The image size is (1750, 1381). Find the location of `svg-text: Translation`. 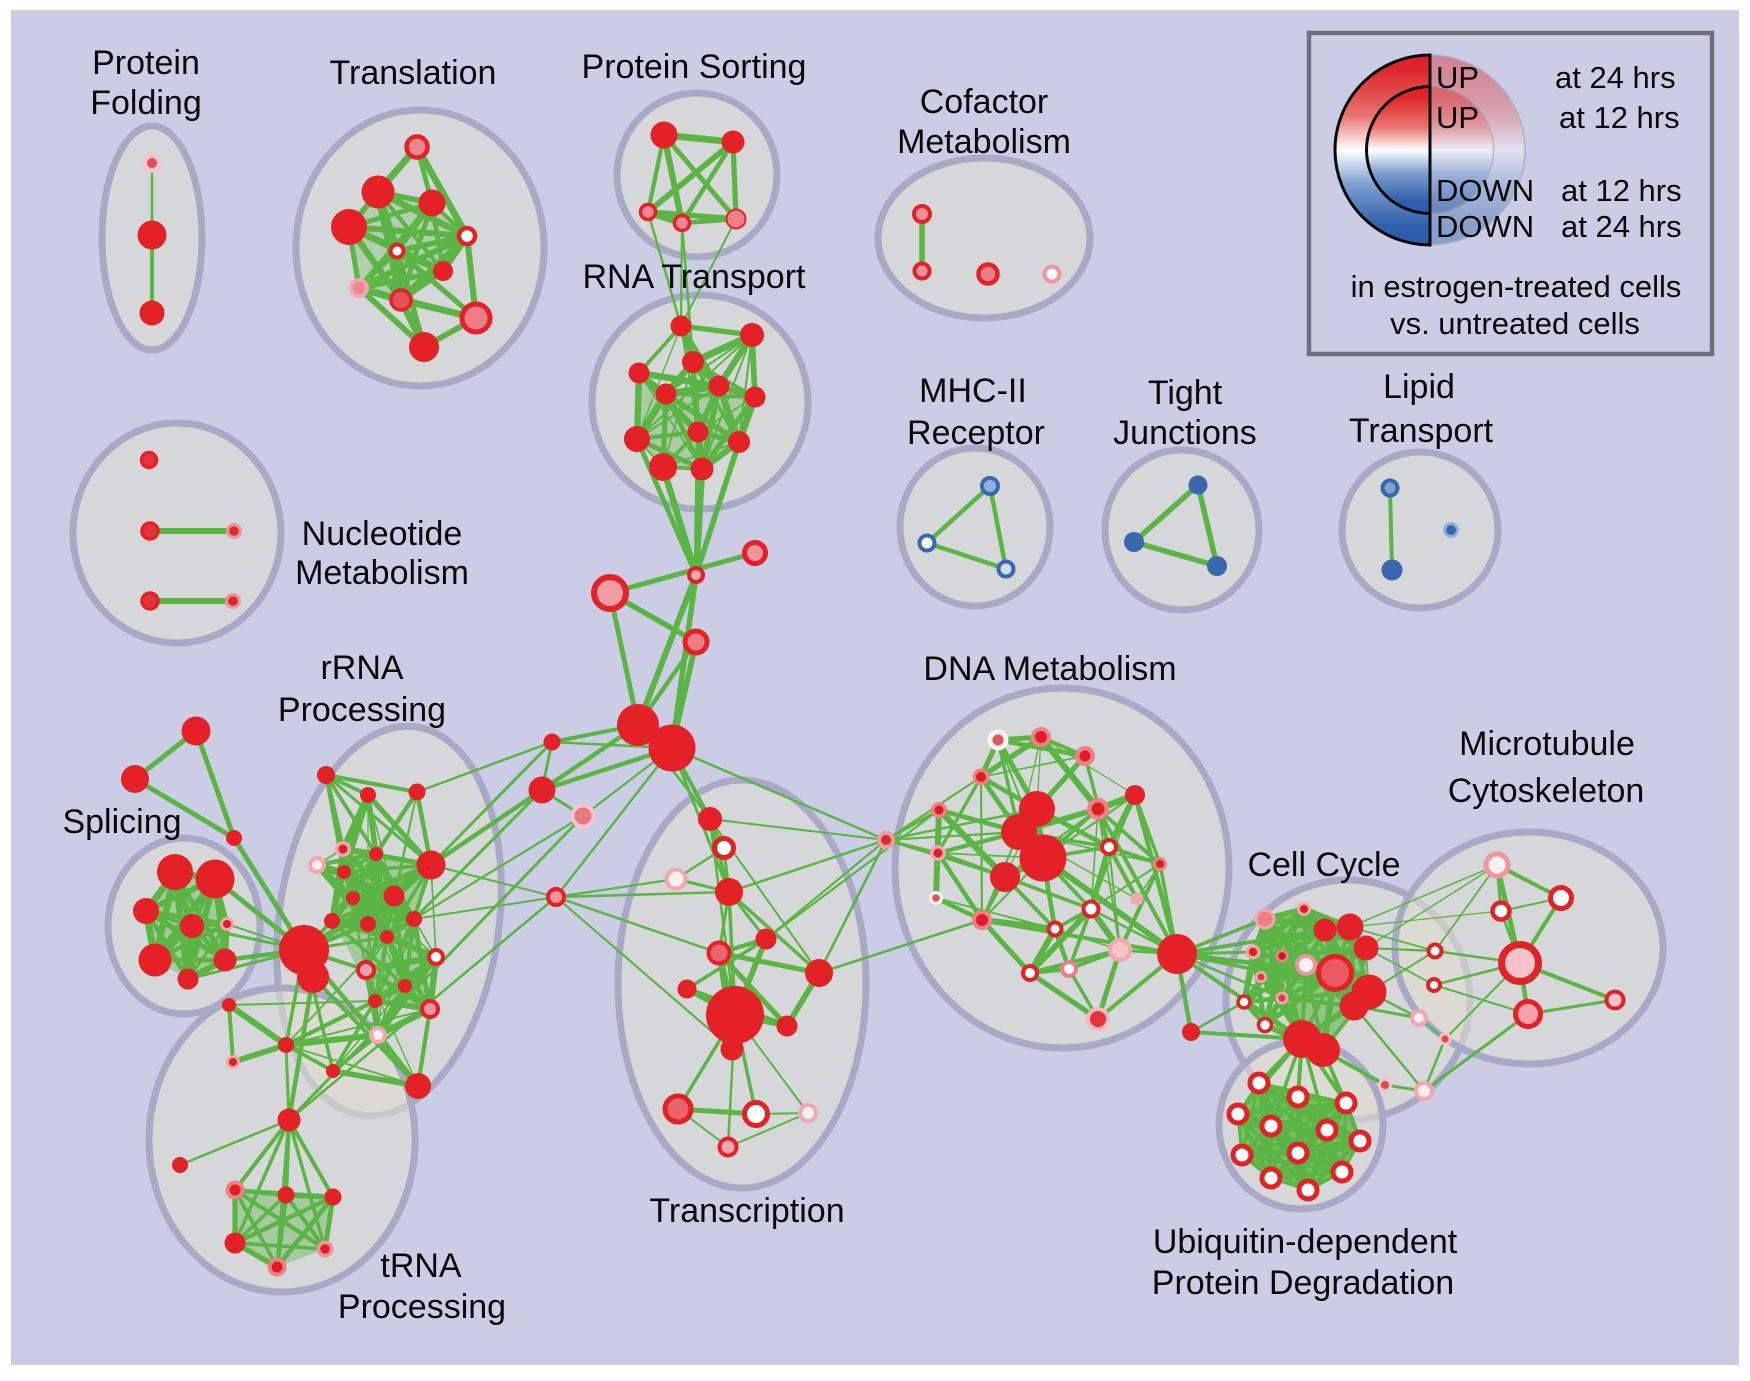

svg-text: Translation is located at coordinates (413, 73).